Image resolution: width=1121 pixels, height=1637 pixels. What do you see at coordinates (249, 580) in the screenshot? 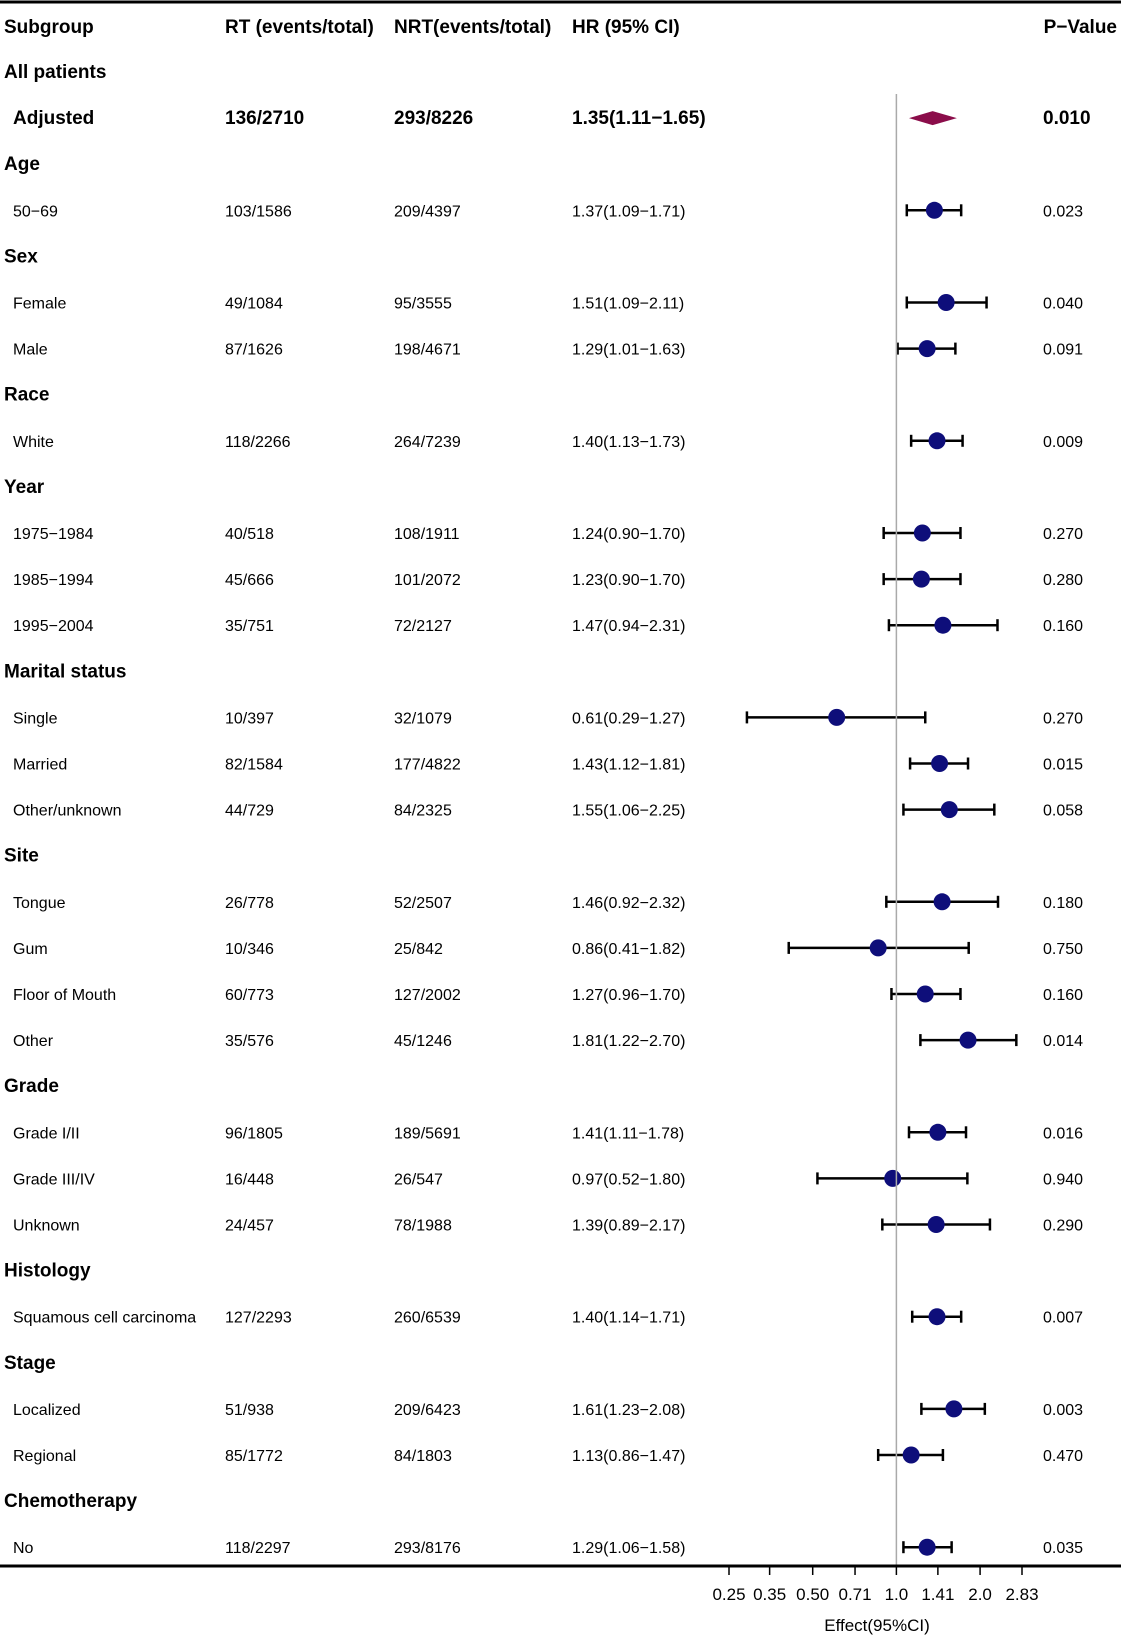
I see `rt-events: 45/666` at bounding box center [249, 580].